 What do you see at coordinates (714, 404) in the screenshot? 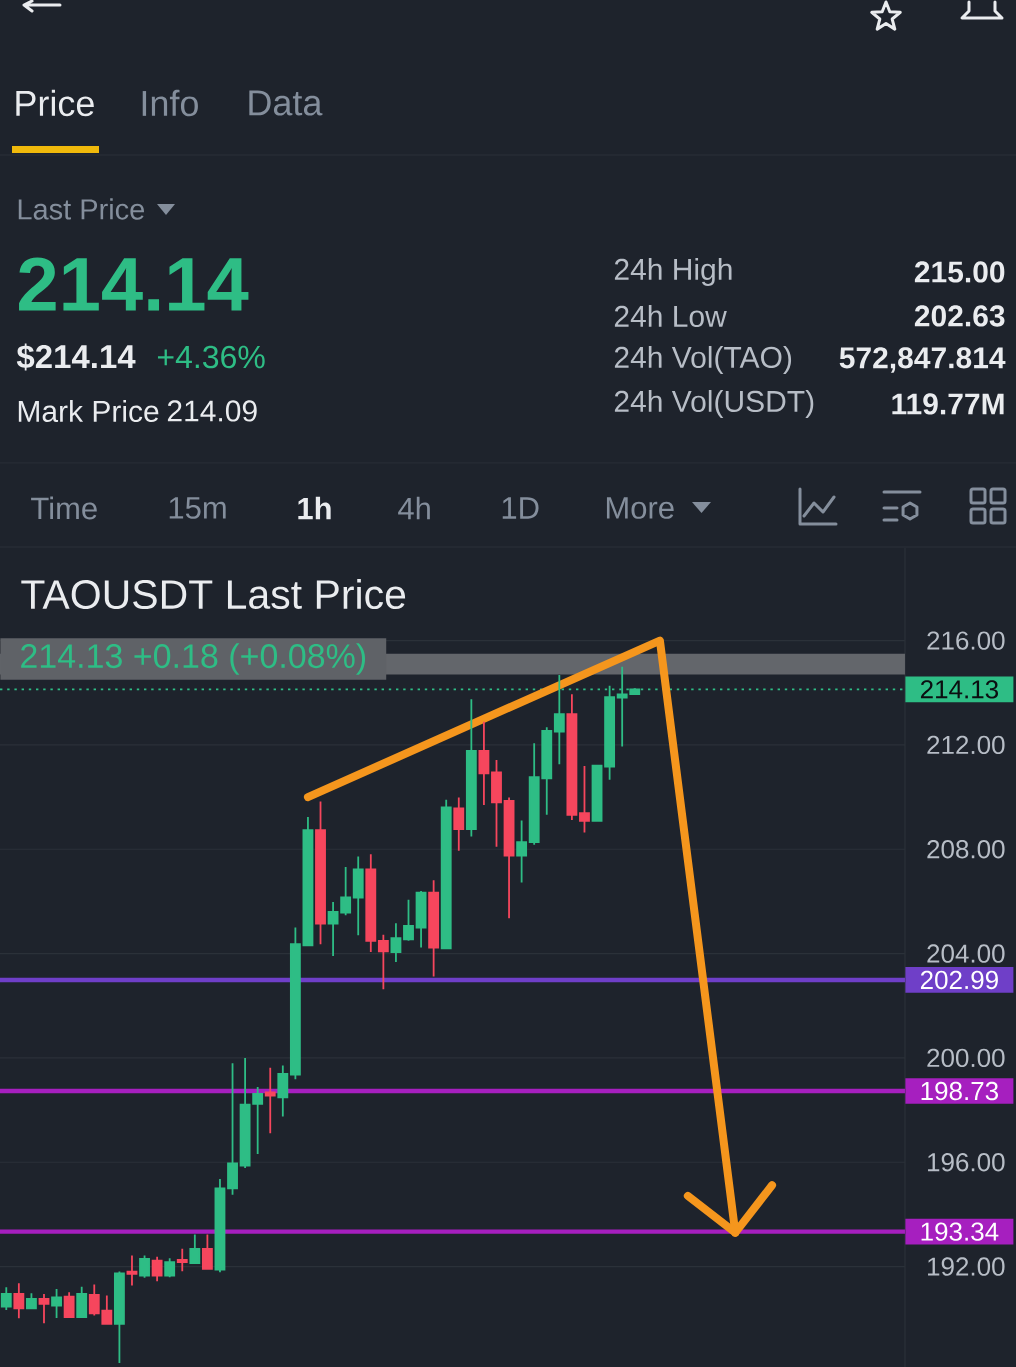
I see `text: 24h Vol(USDT)` at bounding box center [714, 404].